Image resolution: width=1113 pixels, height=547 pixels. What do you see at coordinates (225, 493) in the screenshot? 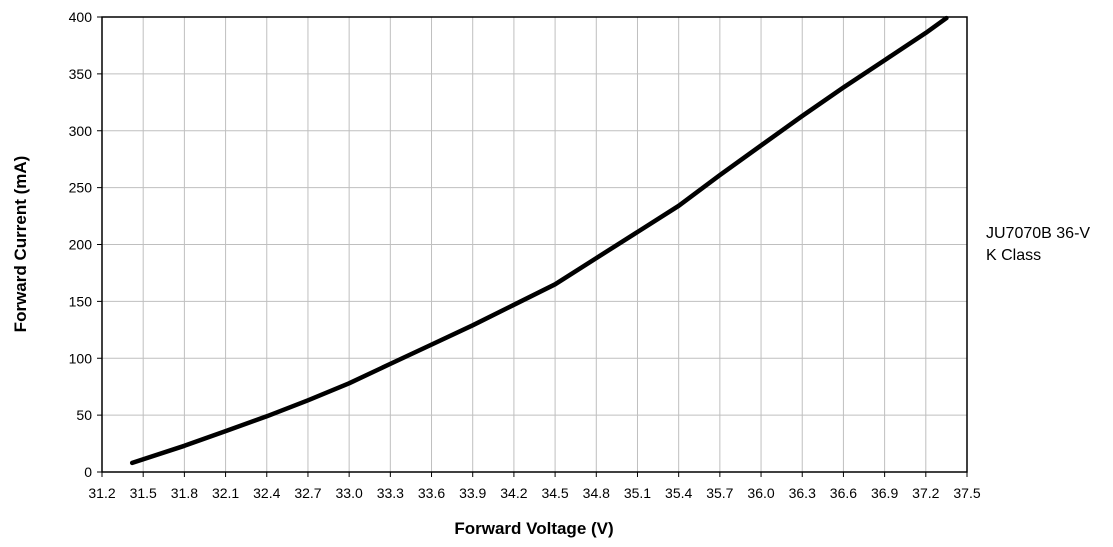
I see `x-tick-label: 32.1` at bounding box center [225, 493].